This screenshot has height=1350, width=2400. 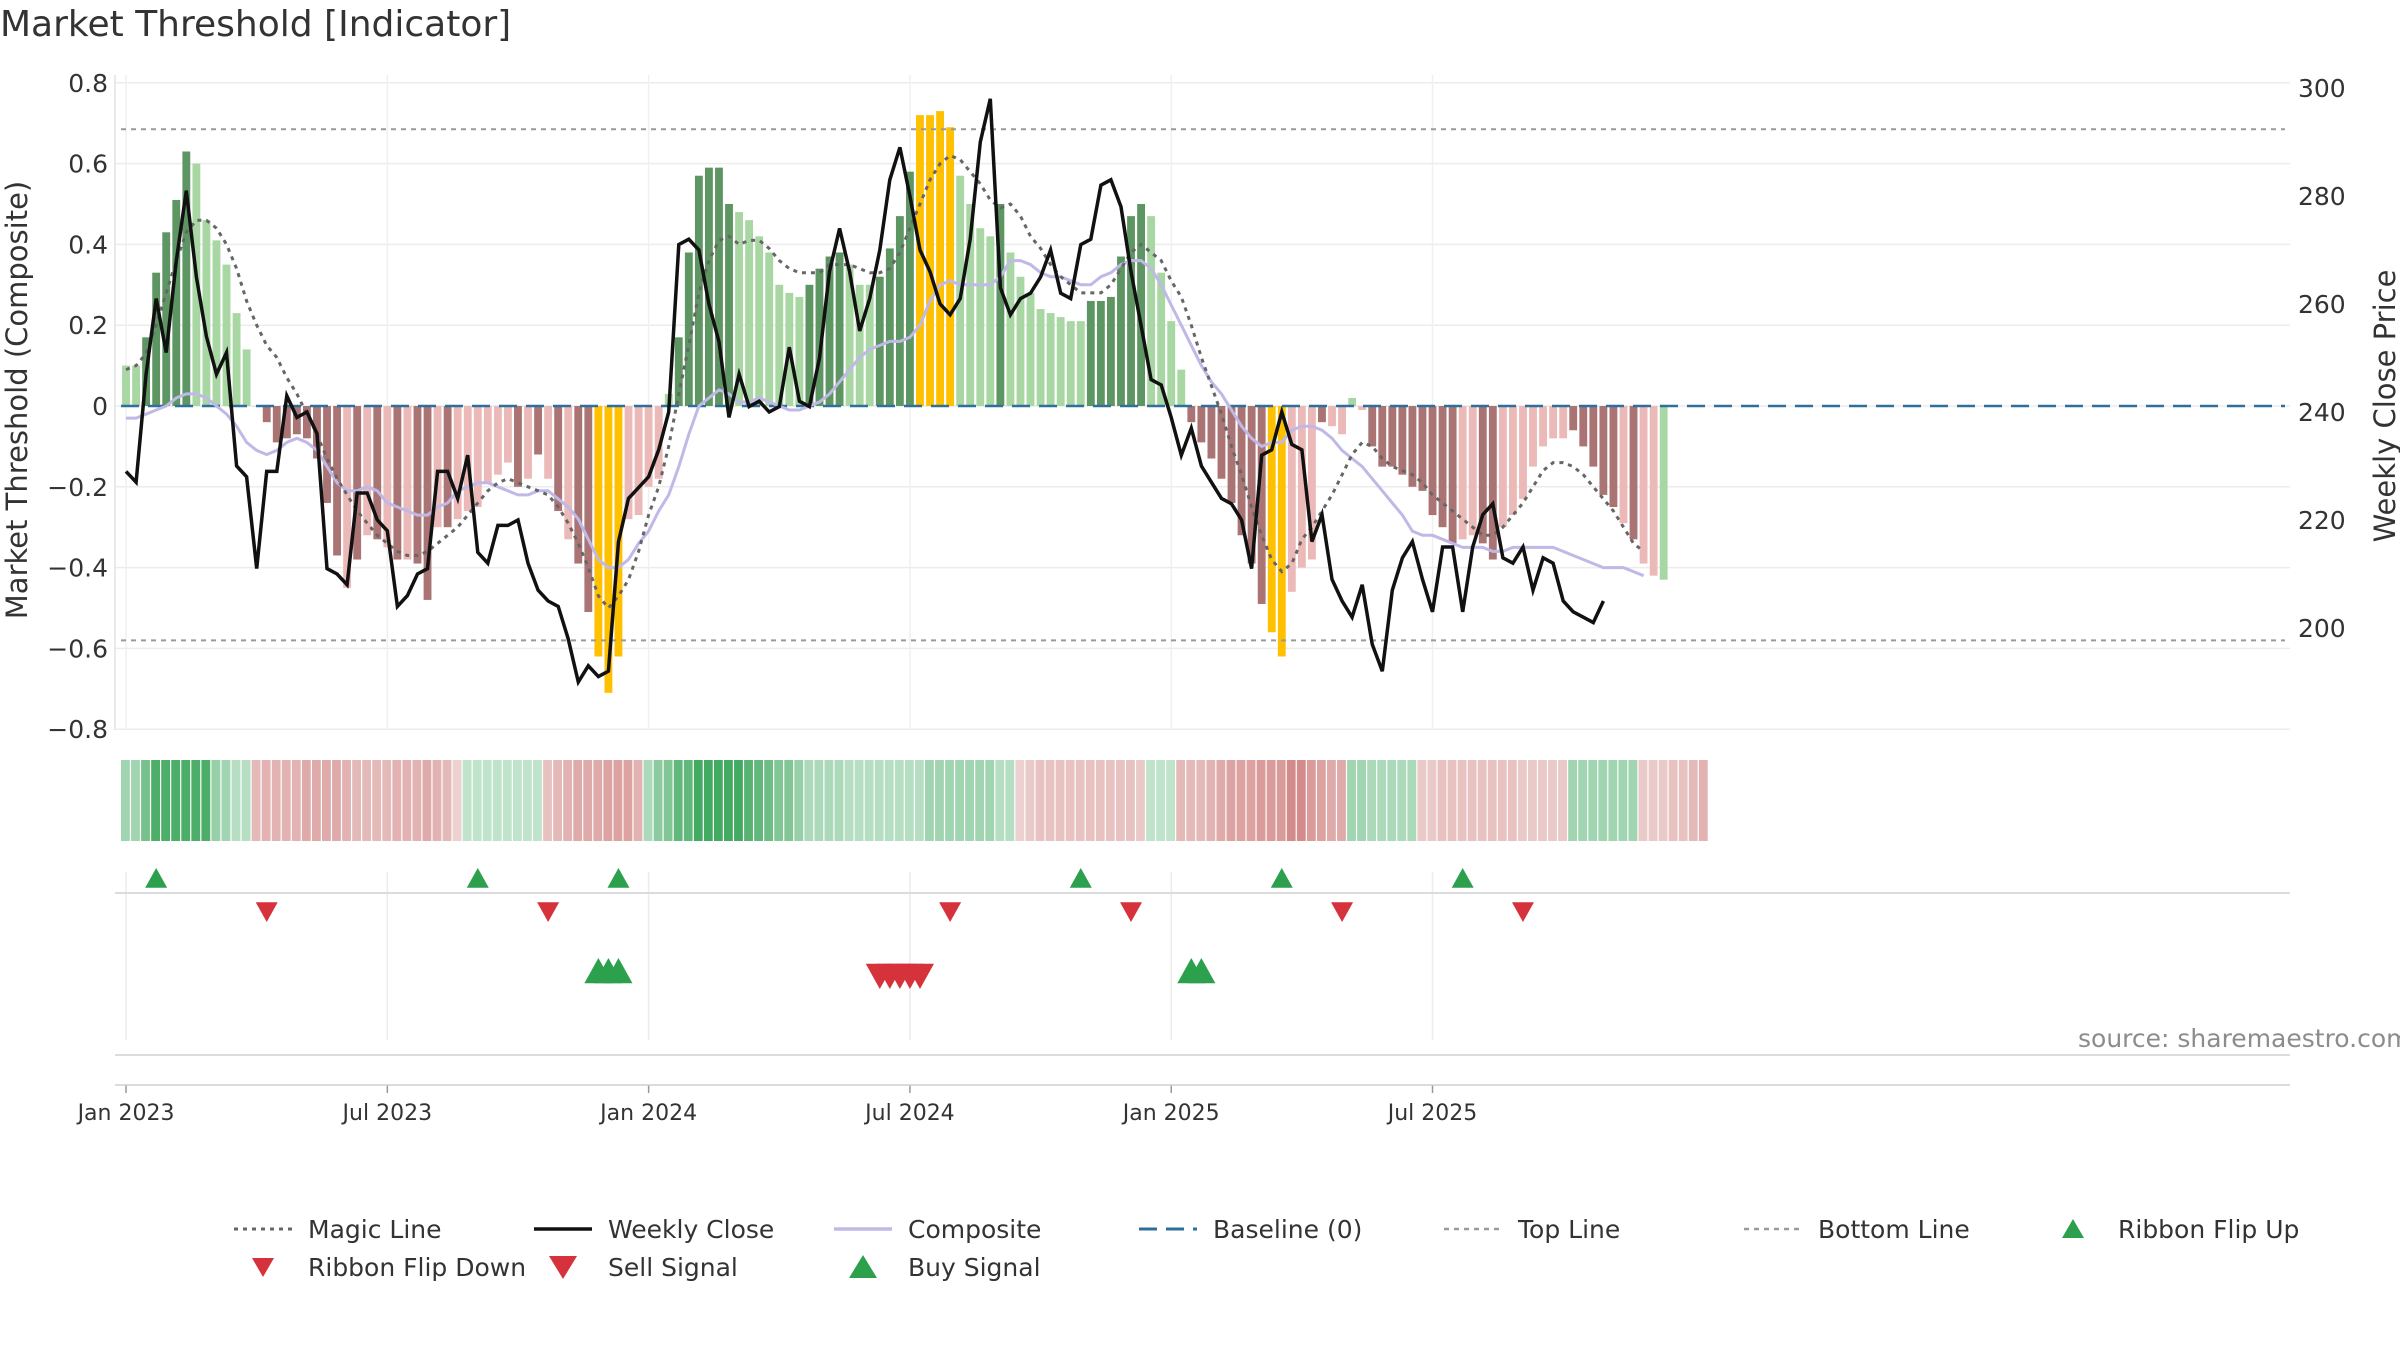 I want to click on ribbon-strip, so click(x=914, y=800).